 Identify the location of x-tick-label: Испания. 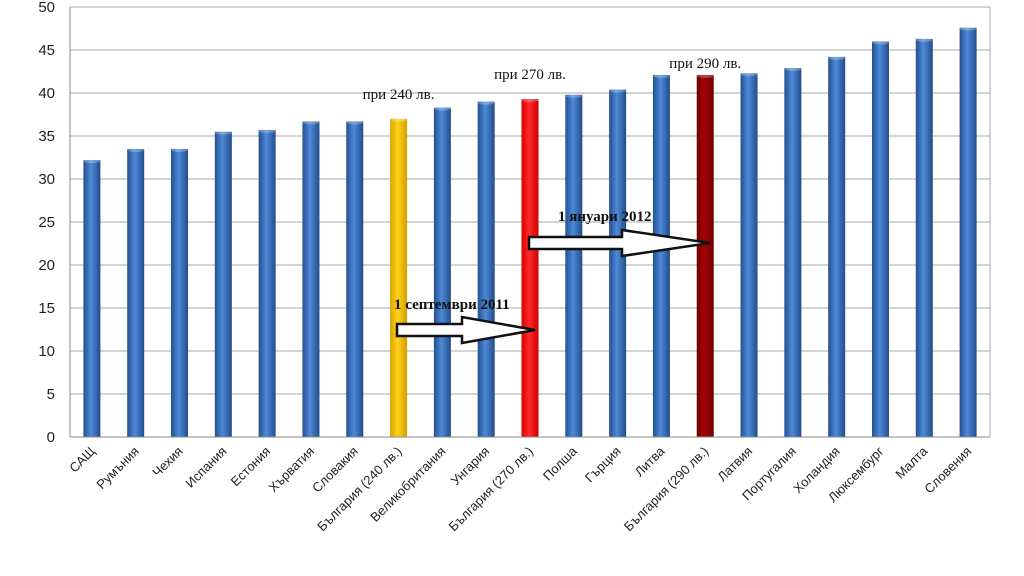
(205, 467).